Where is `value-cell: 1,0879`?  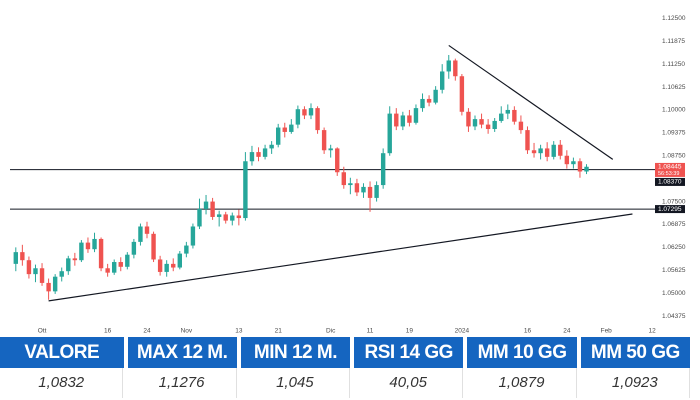
value-cell: 1,0879 is located at coordinates (522, 383).